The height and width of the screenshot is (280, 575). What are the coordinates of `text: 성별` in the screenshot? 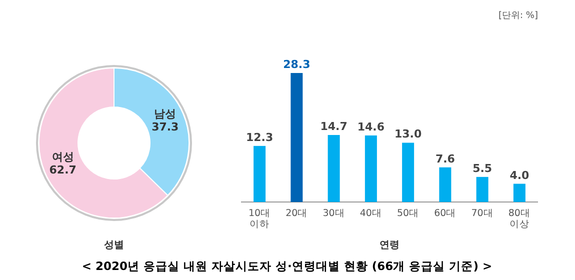 It's located at (114, 245).